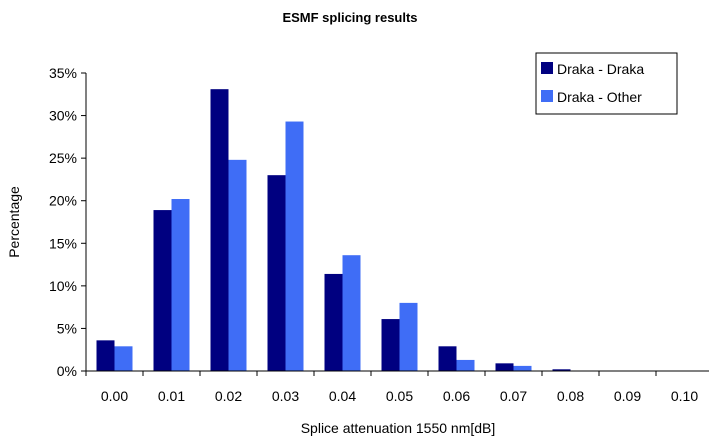  What do you see at coordinates (228, 396) in the screenshot?
I see `x-tick-label: 0.02` at bounding box center [228, 396].